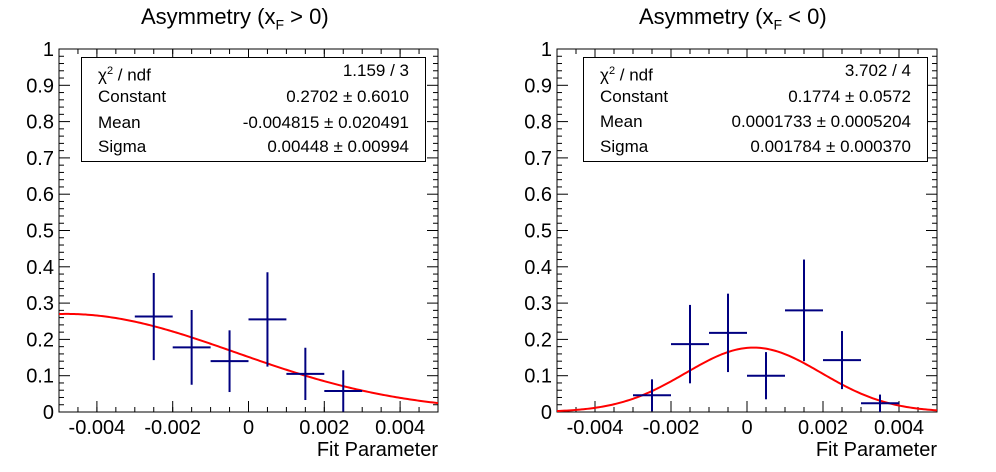  Describe the element at coordinates (338, 146) in the screenshot. I see `stats-value: 0.00448 ± 0.00994` at that location.